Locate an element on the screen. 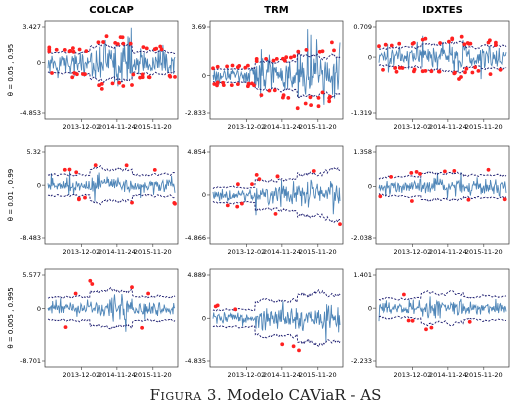 The width and height of the screenshot is (531, 415). y-tick-label: -8.483 is located at coordinates (30, 238).